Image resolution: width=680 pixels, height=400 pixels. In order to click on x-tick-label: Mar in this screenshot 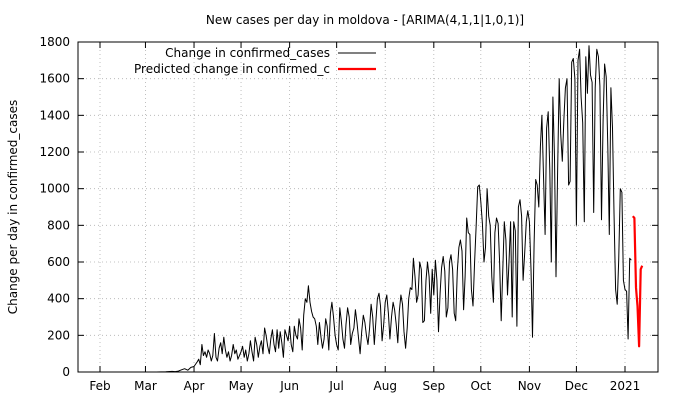, I will do `click(145, 386)`.